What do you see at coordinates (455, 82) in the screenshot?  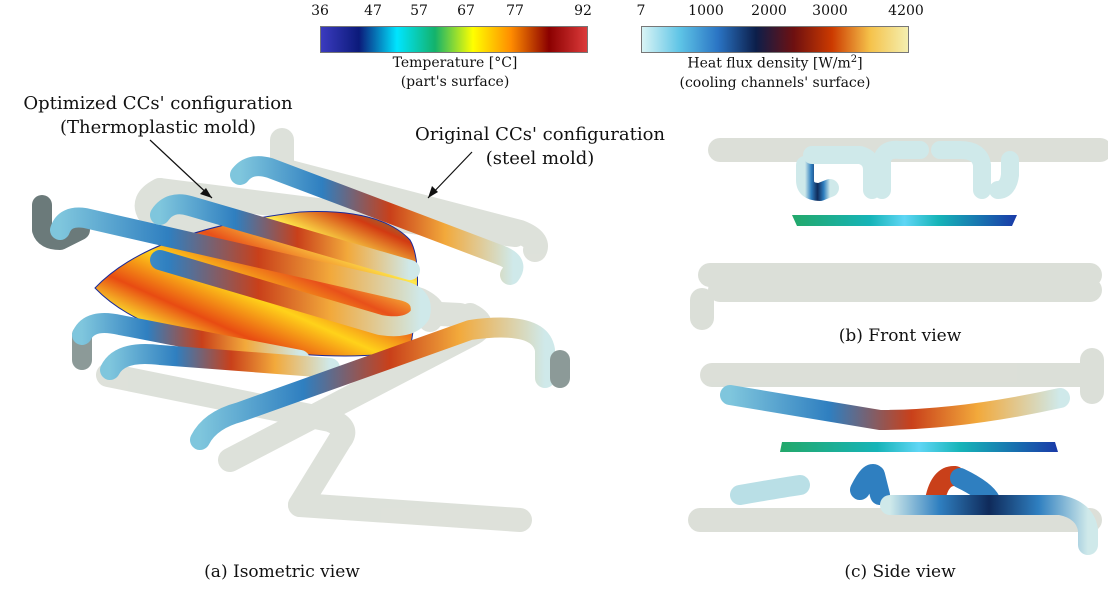 I see `temperature-title-line2: (part's surface)` at bounding box center [455, 82].